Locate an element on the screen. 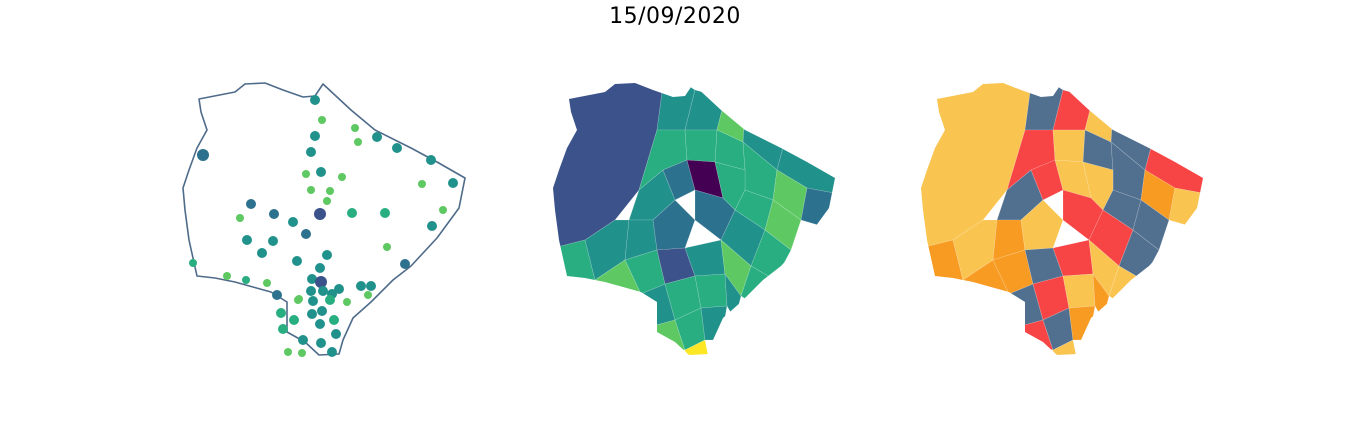 This screenshot has width=1350, height=444. categorical-choropleth-svg is located at coordinates (1062, 219).